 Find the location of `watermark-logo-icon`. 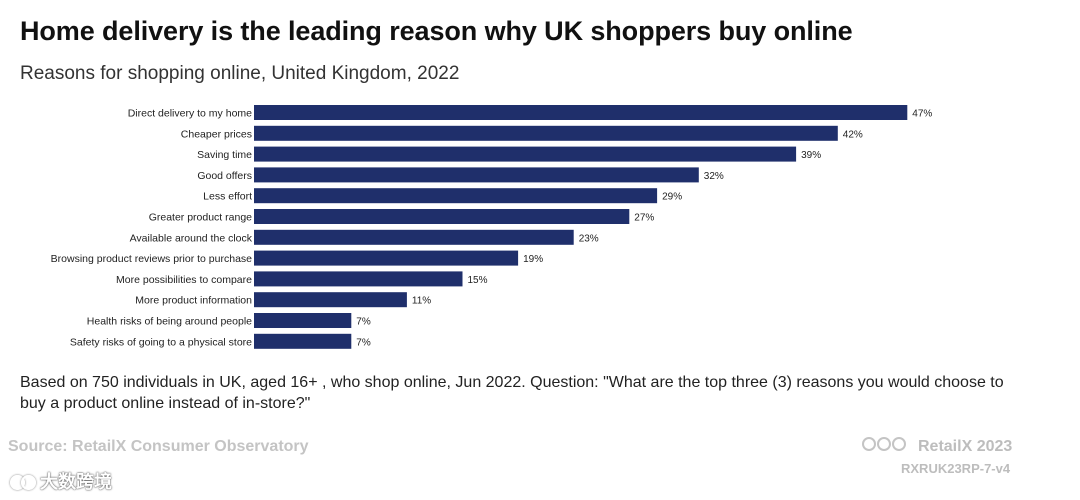

watermark-logo-icon is located at coordinates (23, 481).